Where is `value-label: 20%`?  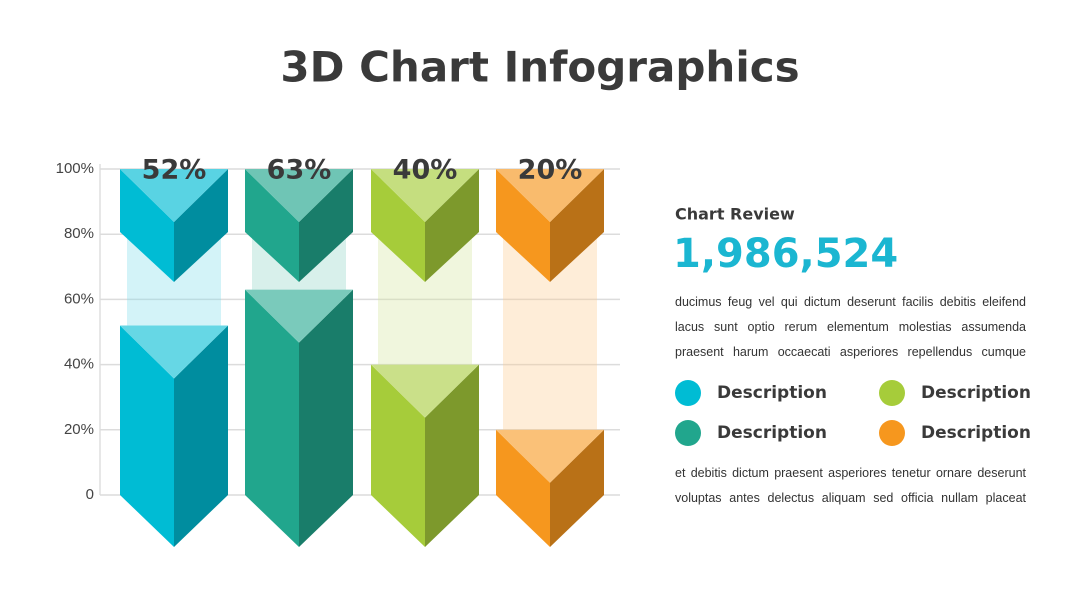
value-label: 20% is located at coordinates (550, 170).